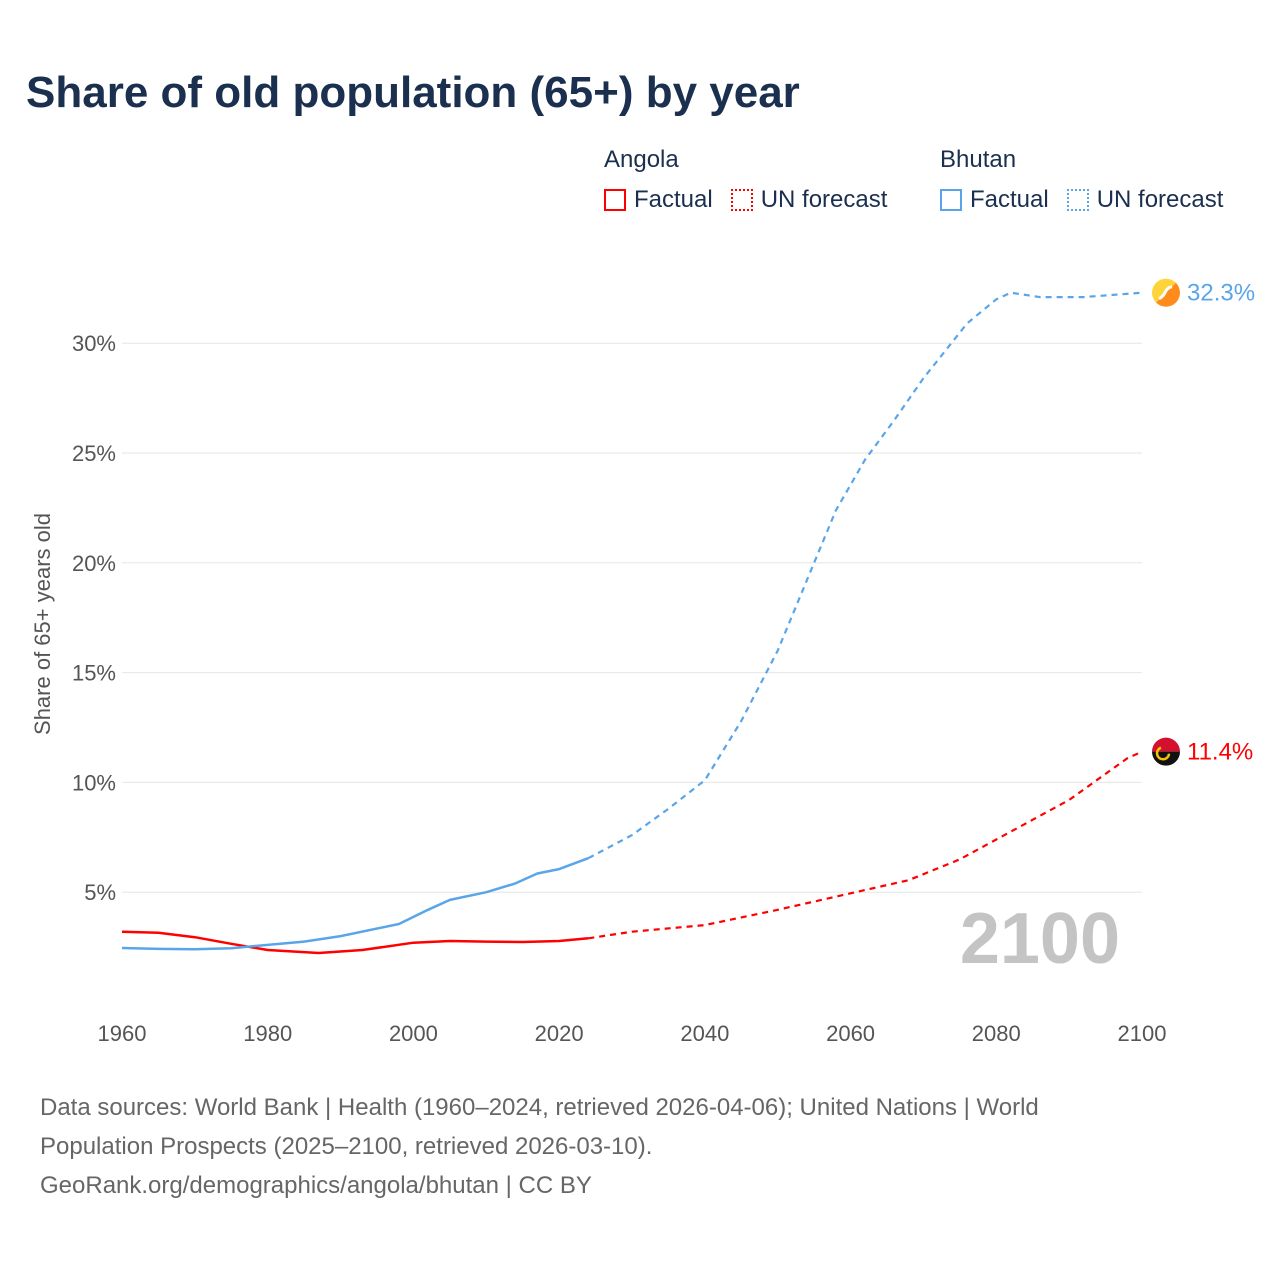 Image resolution: width=1280 pixels, height=1280 pixels. I want to click on x-tick-label: 2040, so click(704, 1033).